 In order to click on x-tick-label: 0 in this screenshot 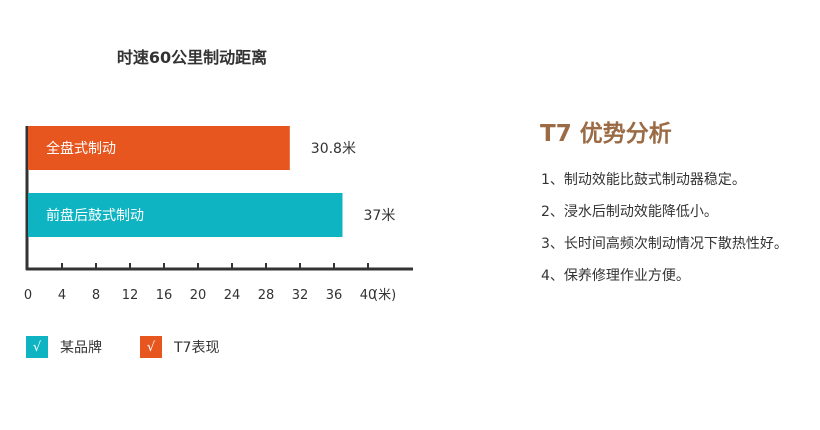, I will do `click(28, 295)`.